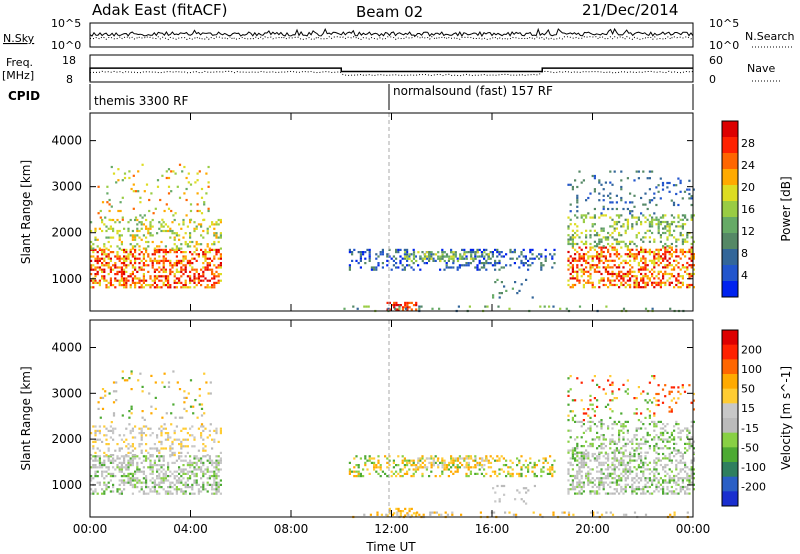  I want to click on figure-title: Adak East (fitACF), so click(159, 10).